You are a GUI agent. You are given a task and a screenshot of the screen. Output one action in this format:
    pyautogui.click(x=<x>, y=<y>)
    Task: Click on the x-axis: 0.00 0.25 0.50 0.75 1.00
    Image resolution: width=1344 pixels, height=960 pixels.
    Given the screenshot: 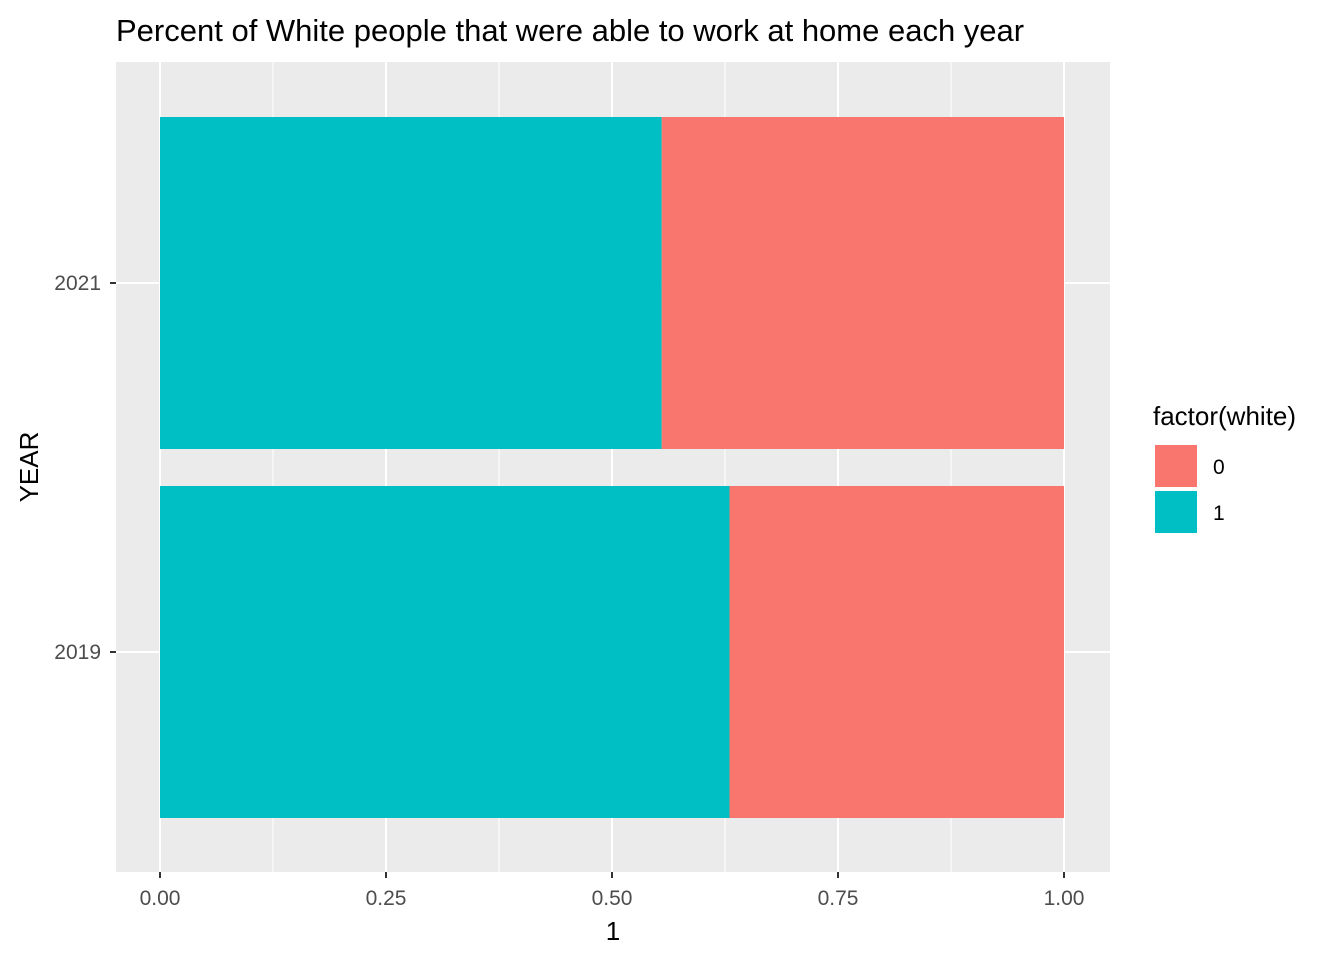 What is the action you would take?
    pyautogui.click(x=612, y=891)
    